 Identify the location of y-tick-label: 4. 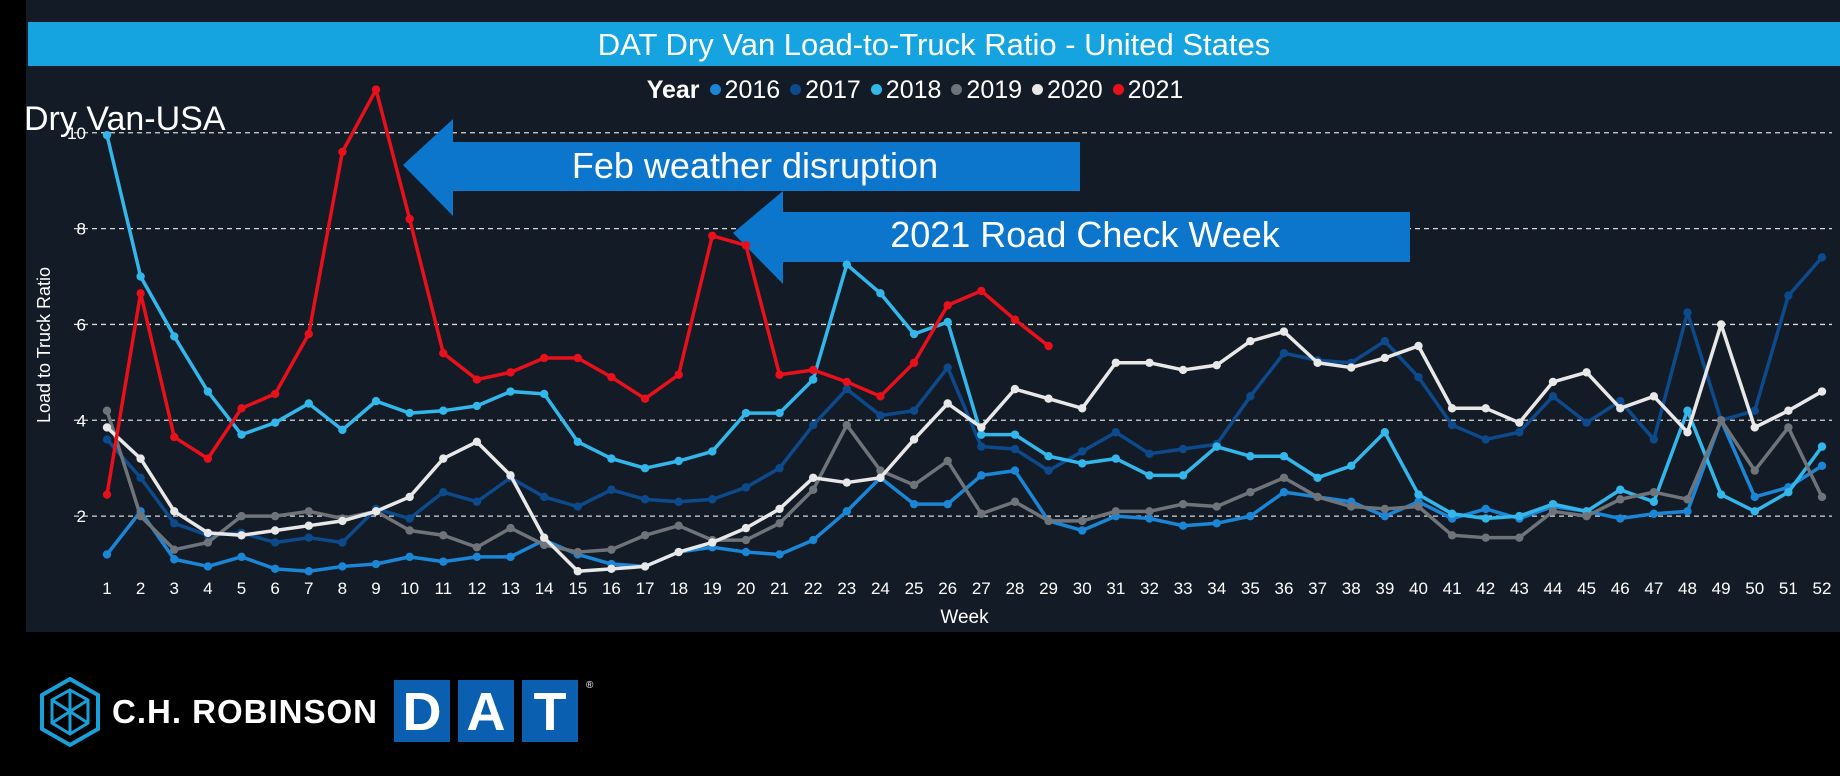
(81, 420).